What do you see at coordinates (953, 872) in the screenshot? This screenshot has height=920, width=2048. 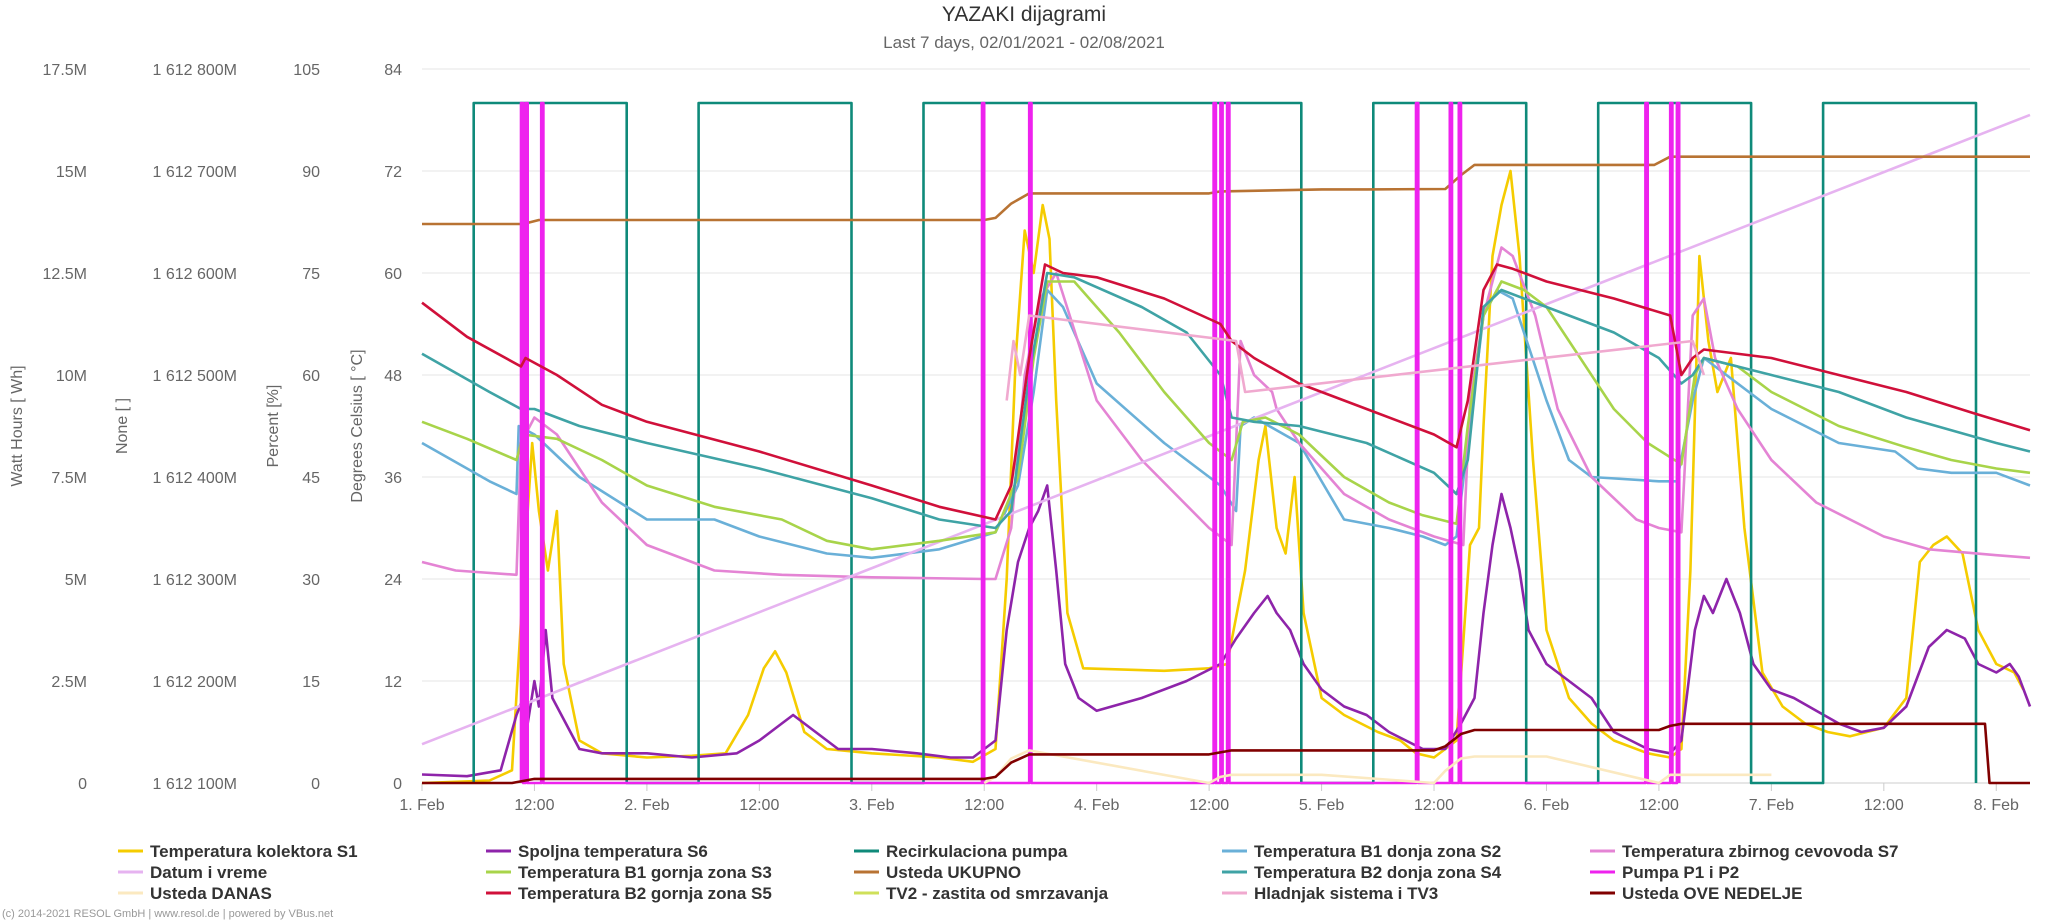 I see `legend-label: Usteda UKUPNO` at bounding box center [953, 872].